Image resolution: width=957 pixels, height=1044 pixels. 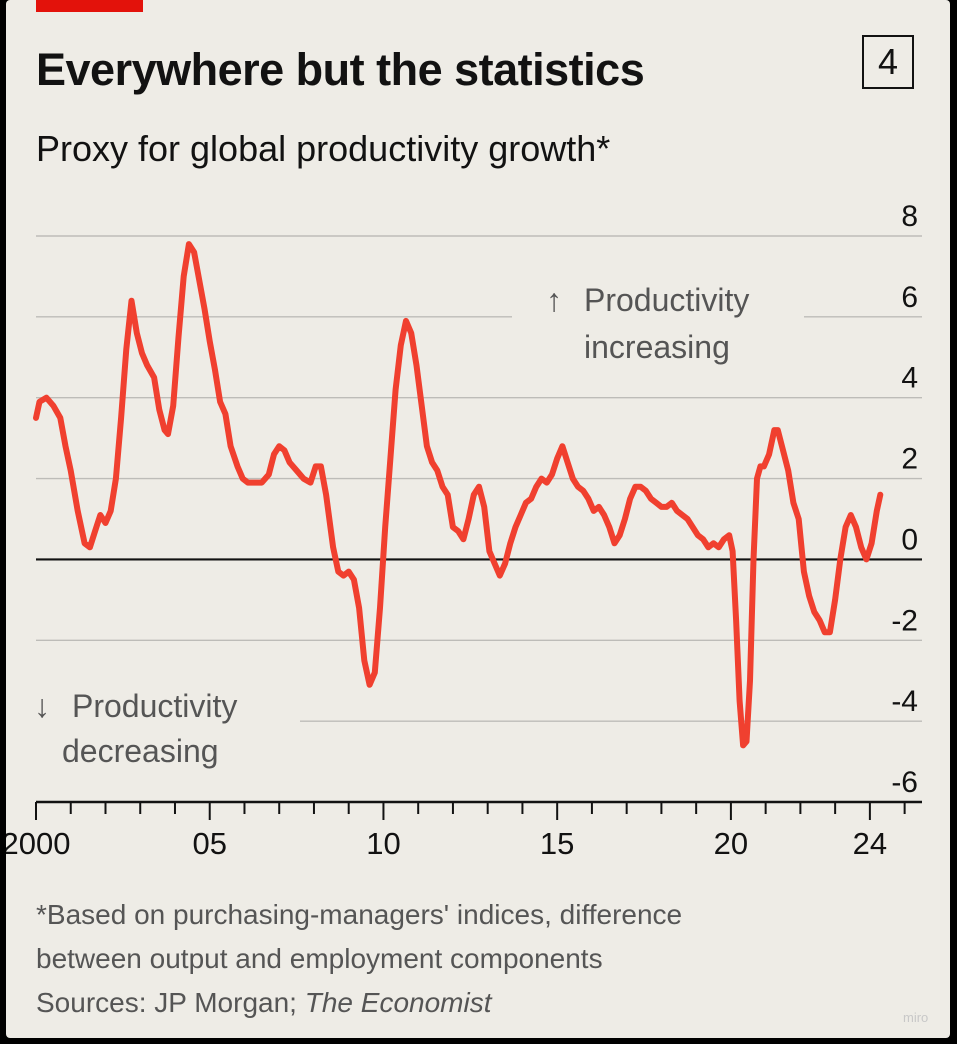 I want to click on down-arrow-icon: ↓, so click(x=42, y=706).